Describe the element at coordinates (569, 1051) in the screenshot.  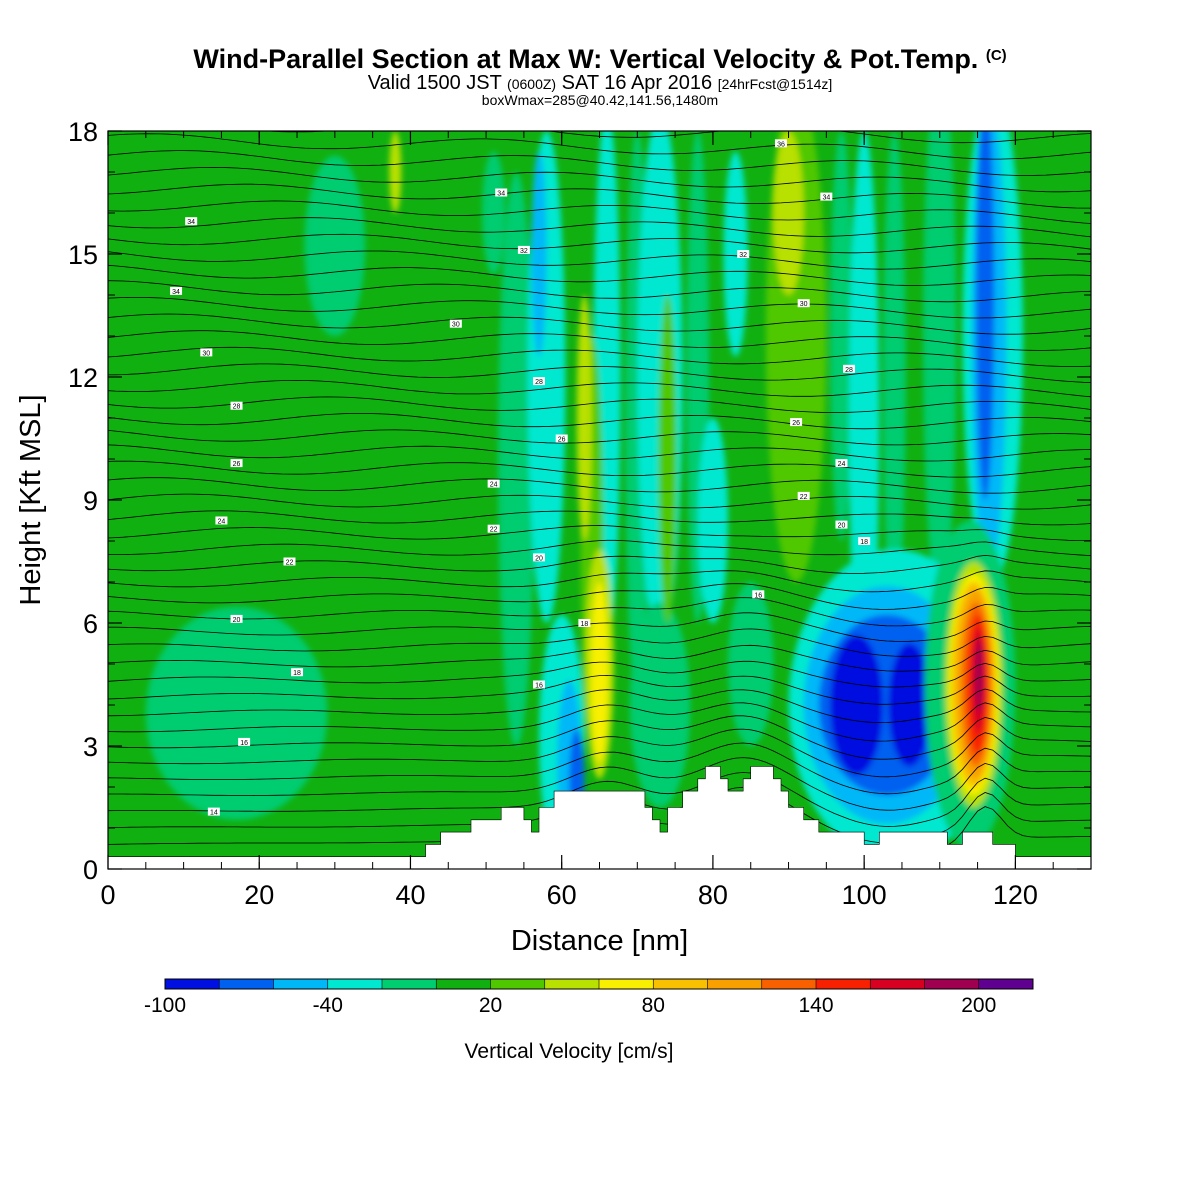
I see `colorbar-label: Vertical Velocity [cm/s]` at that location.